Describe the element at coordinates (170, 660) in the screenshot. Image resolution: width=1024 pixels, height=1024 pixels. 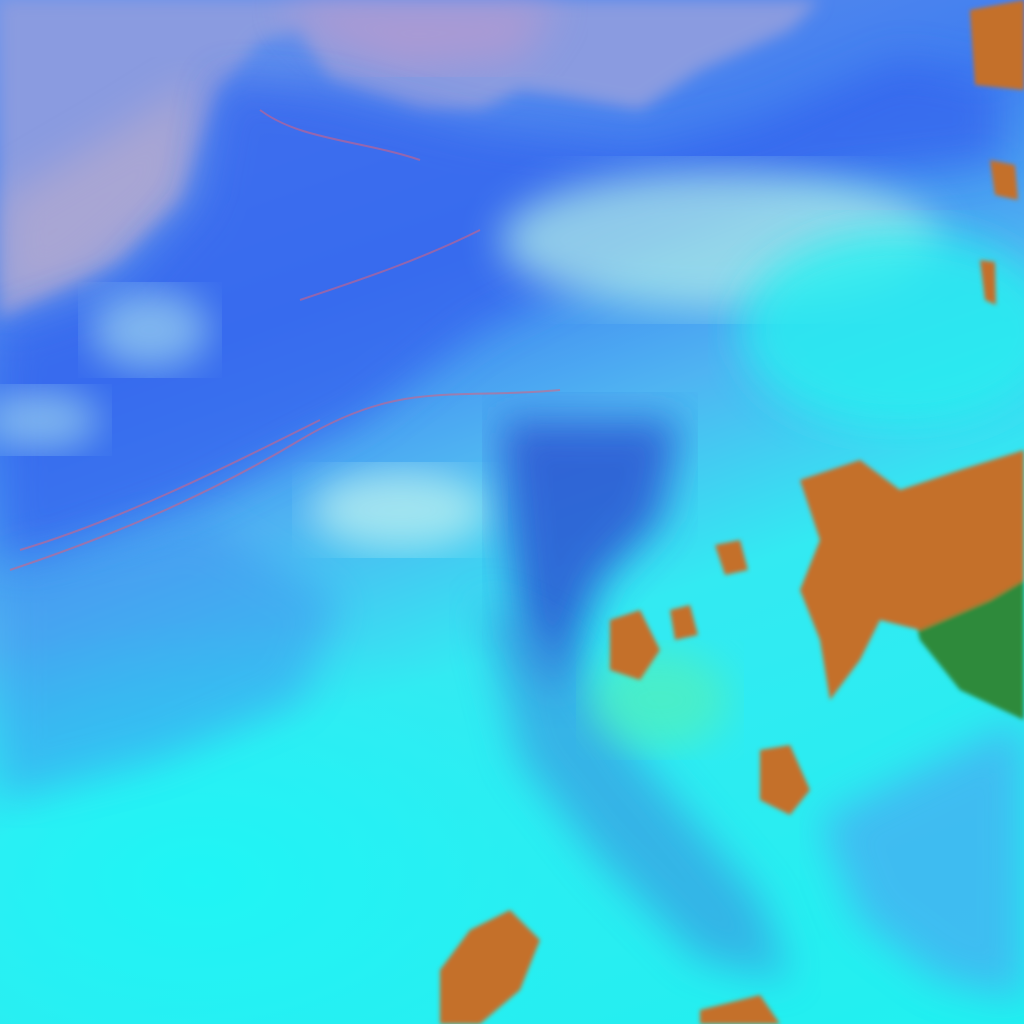
I see `blue-cloud-left` at that location.